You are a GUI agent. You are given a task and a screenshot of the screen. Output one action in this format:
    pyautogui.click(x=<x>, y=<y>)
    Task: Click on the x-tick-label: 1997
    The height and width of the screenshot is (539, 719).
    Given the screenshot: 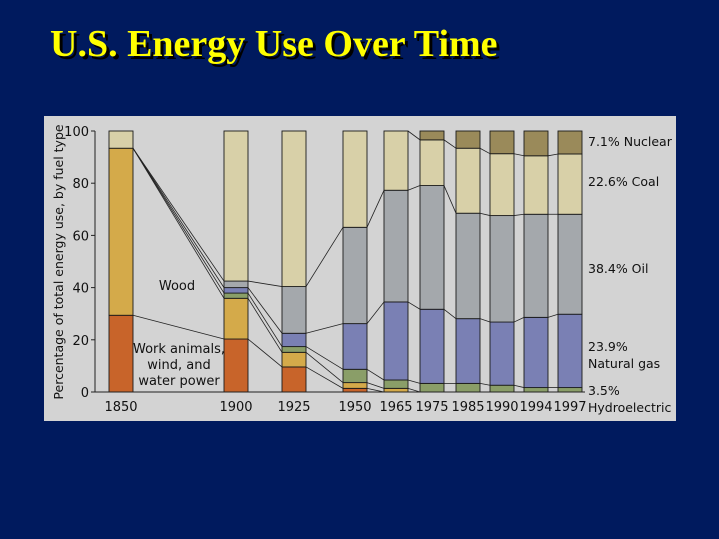 What is the action you would take?
    pyautogui.click(x=569, y=407)
    